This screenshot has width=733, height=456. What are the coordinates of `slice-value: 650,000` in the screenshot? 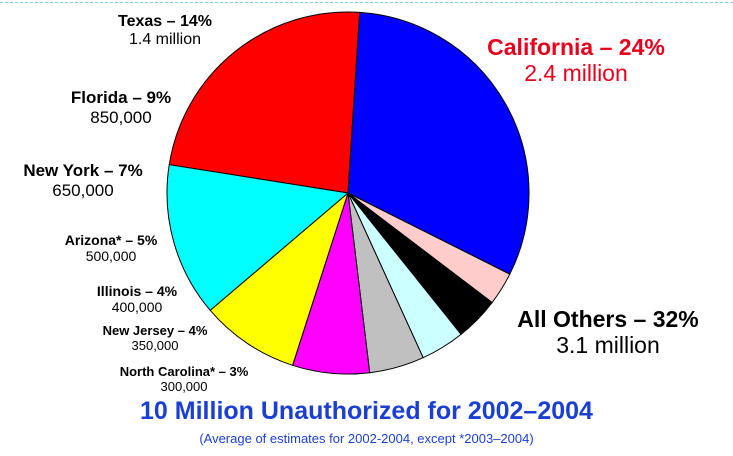 It's located at (83, 190).